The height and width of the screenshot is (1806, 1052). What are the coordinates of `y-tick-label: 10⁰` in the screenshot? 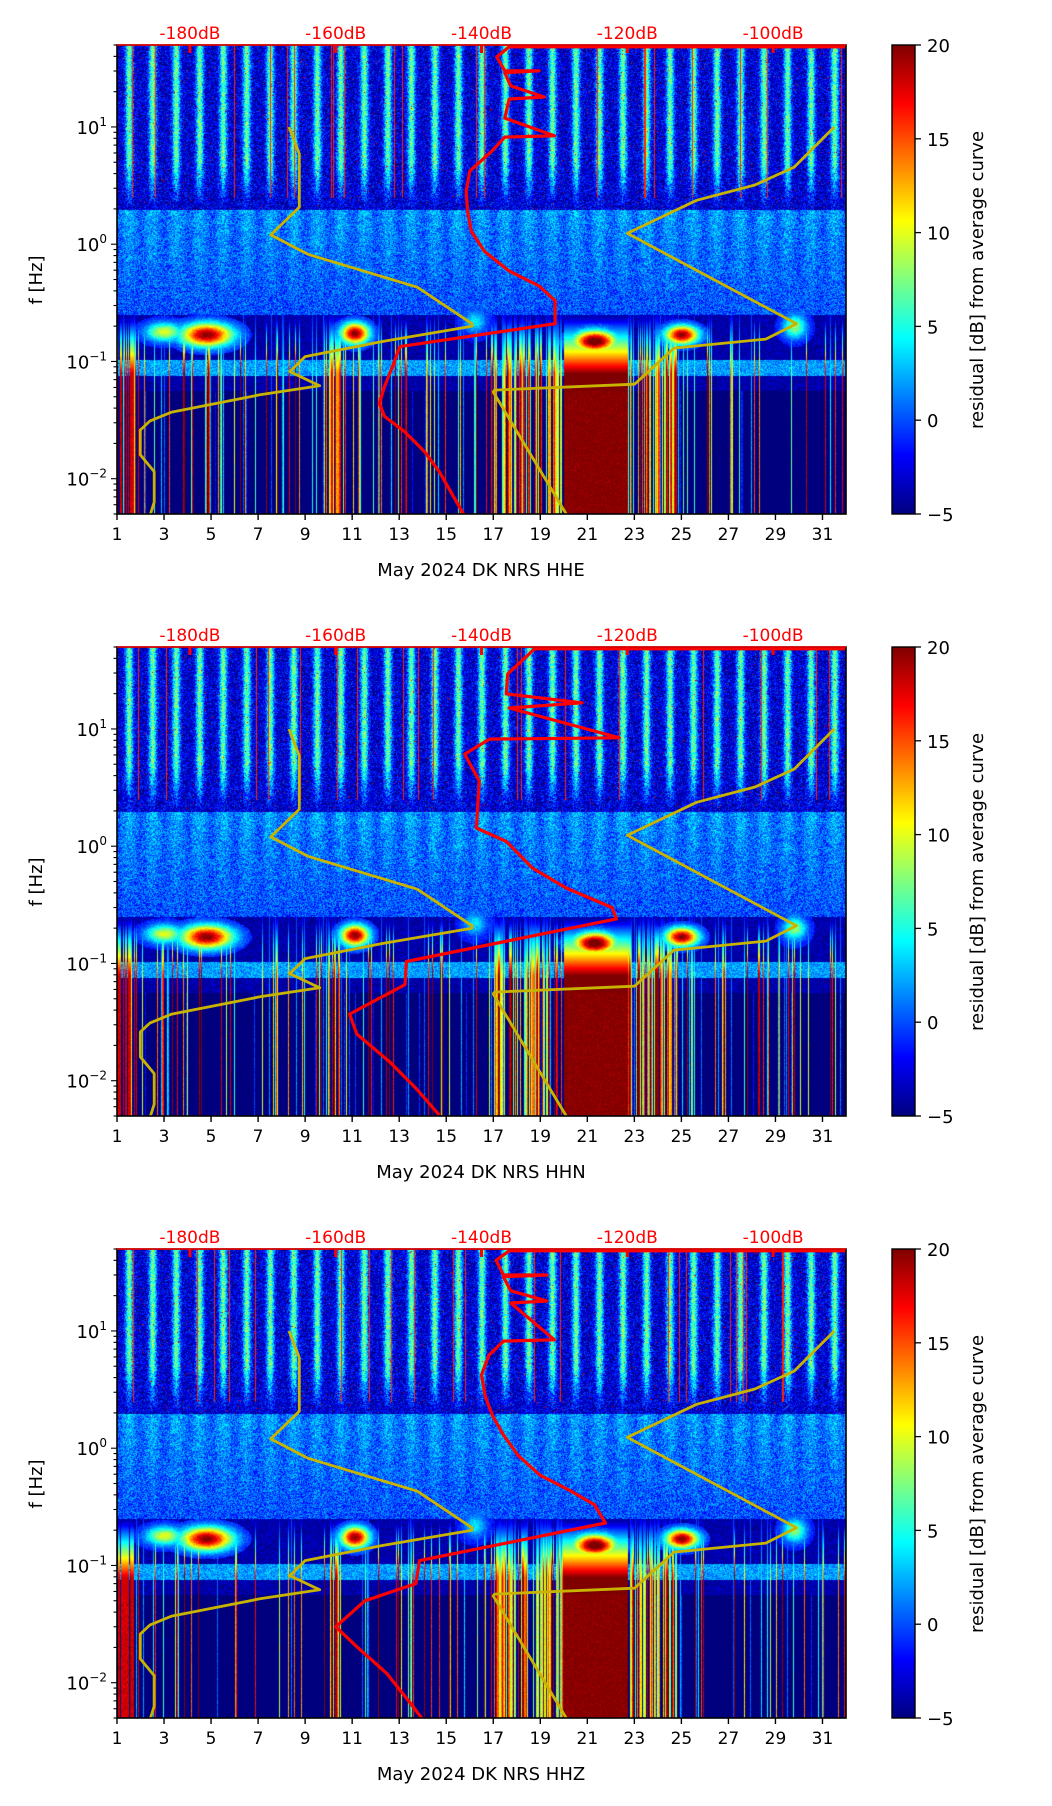 It's located at (91, 846).